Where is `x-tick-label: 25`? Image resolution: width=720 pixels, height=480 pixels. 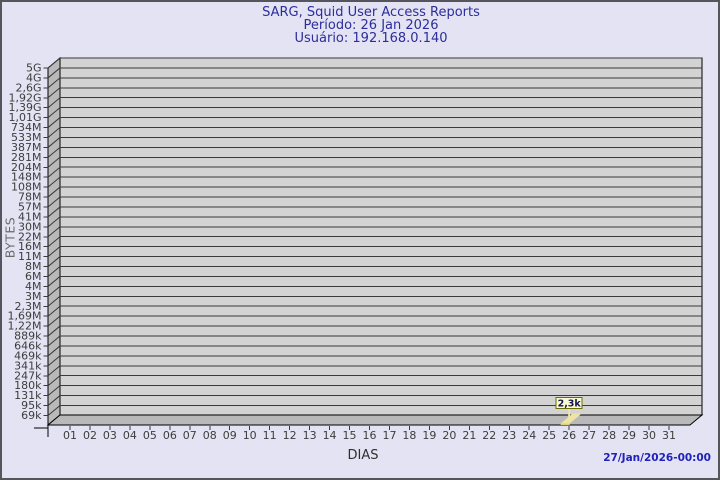
x-tick-label: 25 is located at coordinates (549, 435).